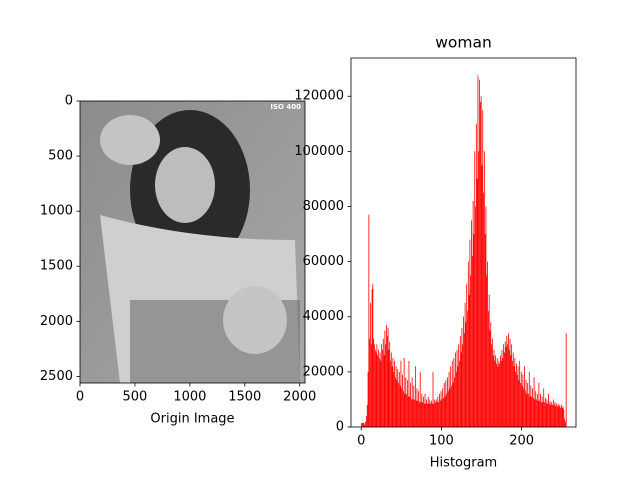  Describe the element at coordinates (56, 321) in the screenshot. I see `y-tick-label: 2000` at that location.